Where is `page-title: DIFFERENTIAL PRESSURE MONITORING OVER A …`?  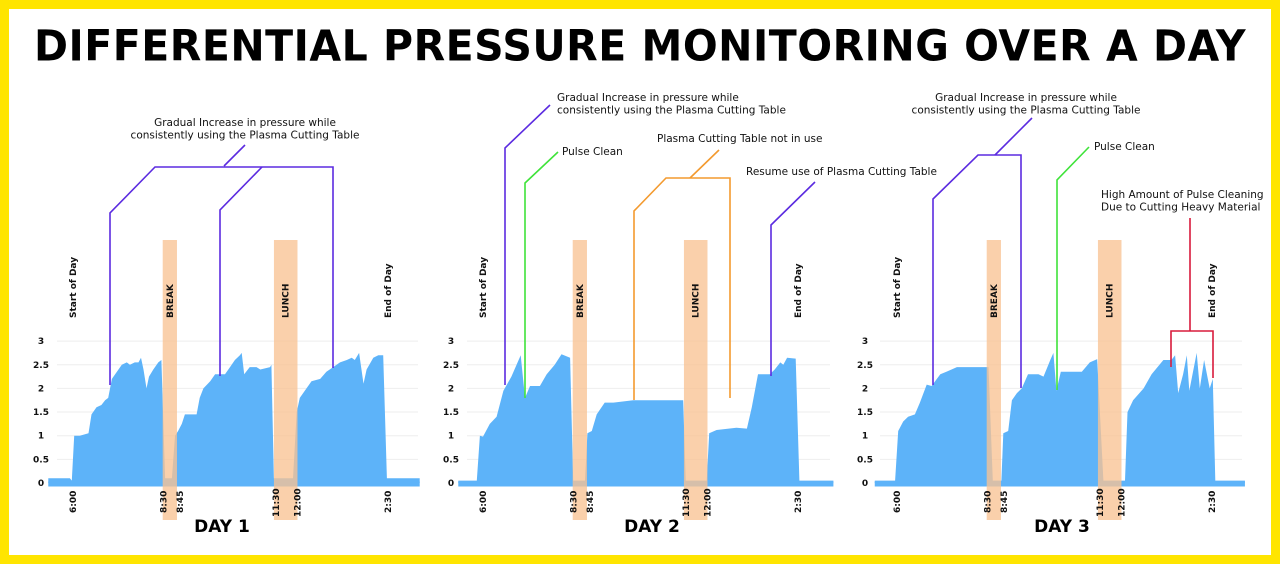
page-title: DIFFERENTIAL PRESSURE MONITORING OVER A … is located at coordinates (640, 46).